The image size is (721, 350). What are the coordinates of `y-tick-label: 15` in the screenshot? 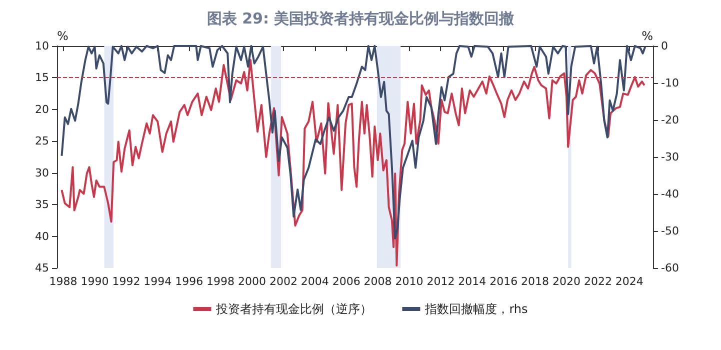 It's located at (42, 77).